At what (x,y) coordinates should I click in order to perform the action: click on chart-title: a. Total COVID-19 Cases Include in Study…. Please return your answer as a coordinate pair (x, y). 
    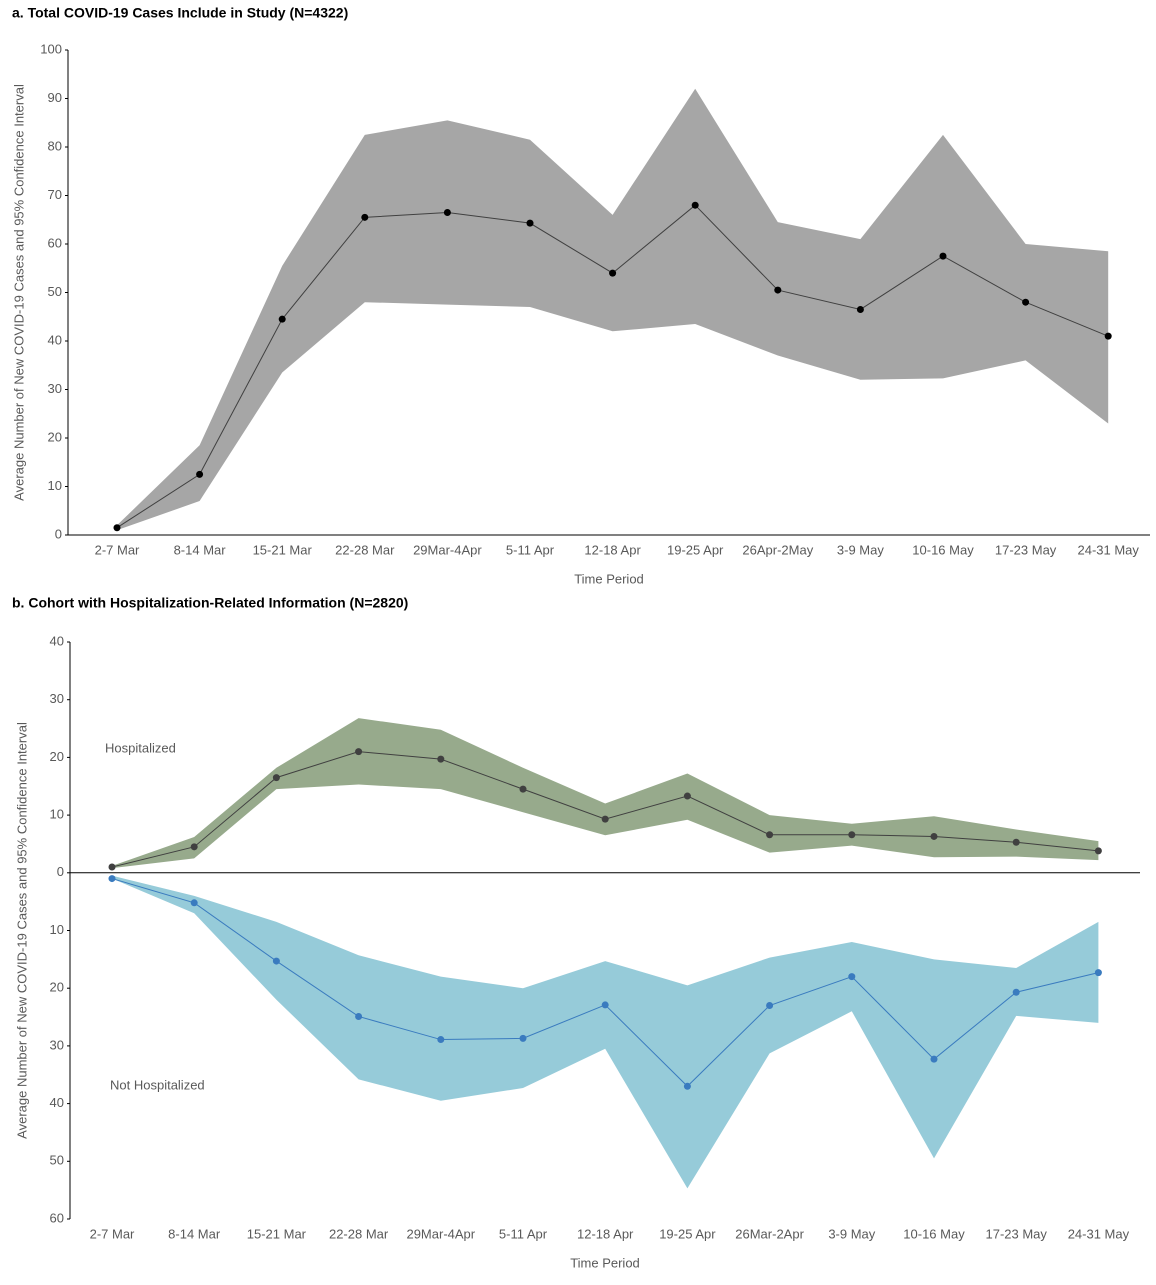
    Looking at the image, I should click on (180, 13).